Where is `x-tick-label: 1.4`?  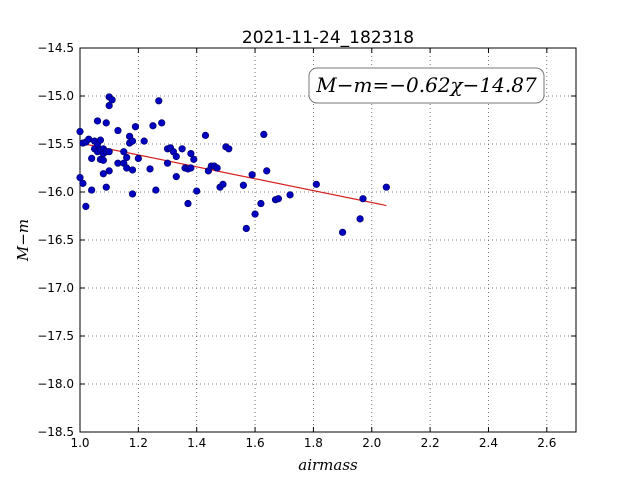 x-tick-label: 1.4 is located at coordinates (196, 443).